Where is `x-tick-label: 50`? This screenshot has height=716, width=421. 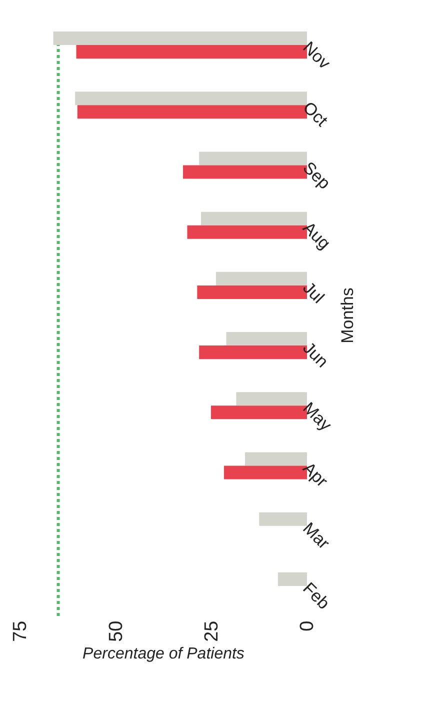 x-tick-label: 50 is located at coordinates (116, 631).